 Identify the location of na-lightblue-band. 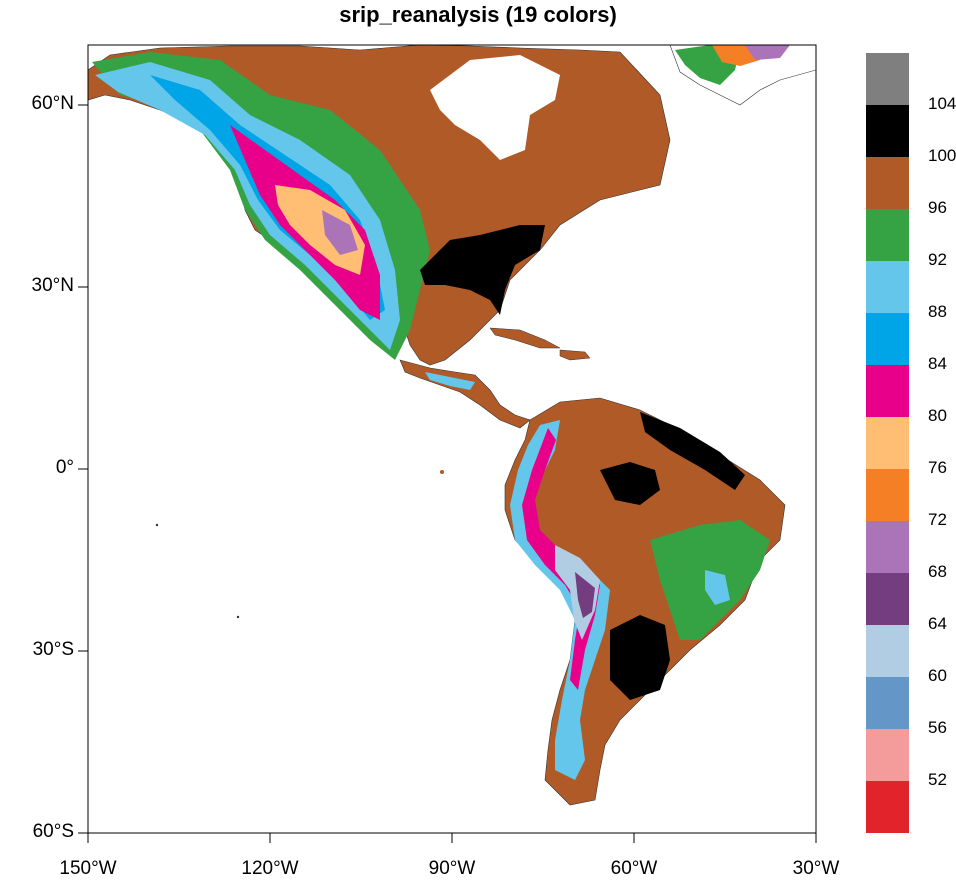
(247, 206).